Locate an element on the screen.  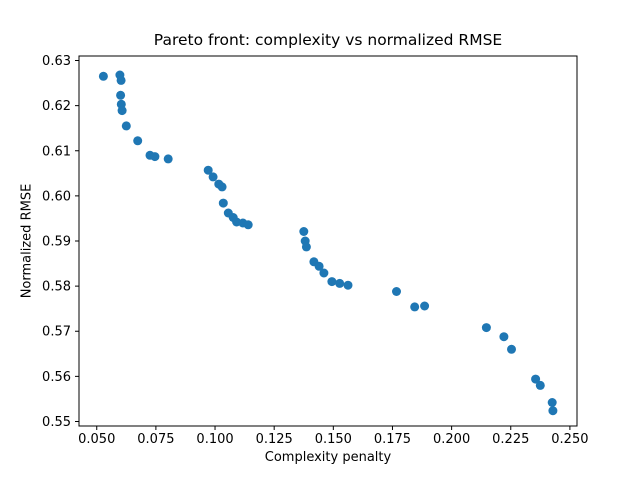
x-tick-label: 0.100 is located at coordinates (214, 439).